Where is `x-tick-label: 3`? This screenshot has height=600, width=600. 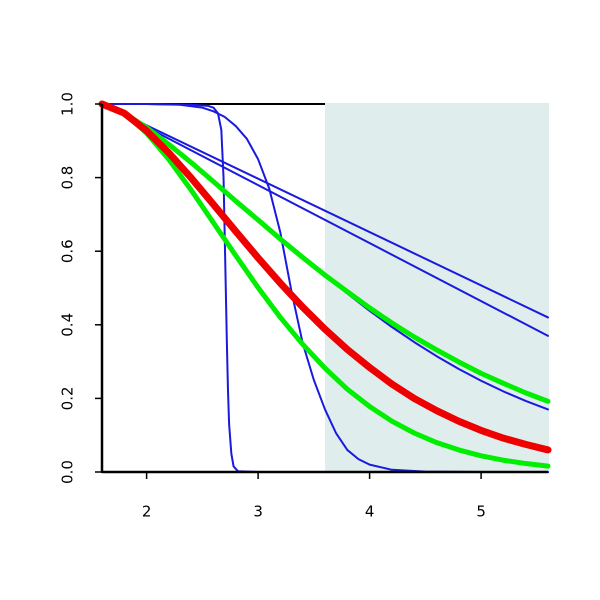 x-tick-label: 3 is located at coordinates (258, 512).